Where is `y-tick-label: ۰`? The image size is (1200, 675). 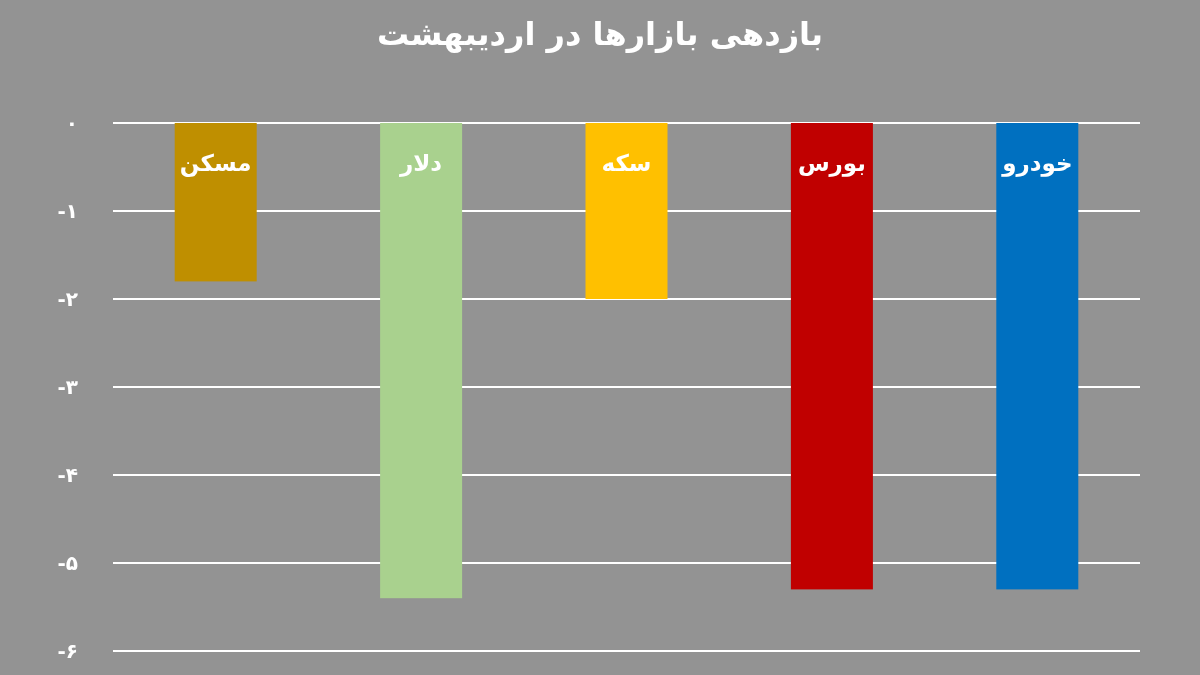 y-tick-label: ۰ is located at coordinates (71, 123).